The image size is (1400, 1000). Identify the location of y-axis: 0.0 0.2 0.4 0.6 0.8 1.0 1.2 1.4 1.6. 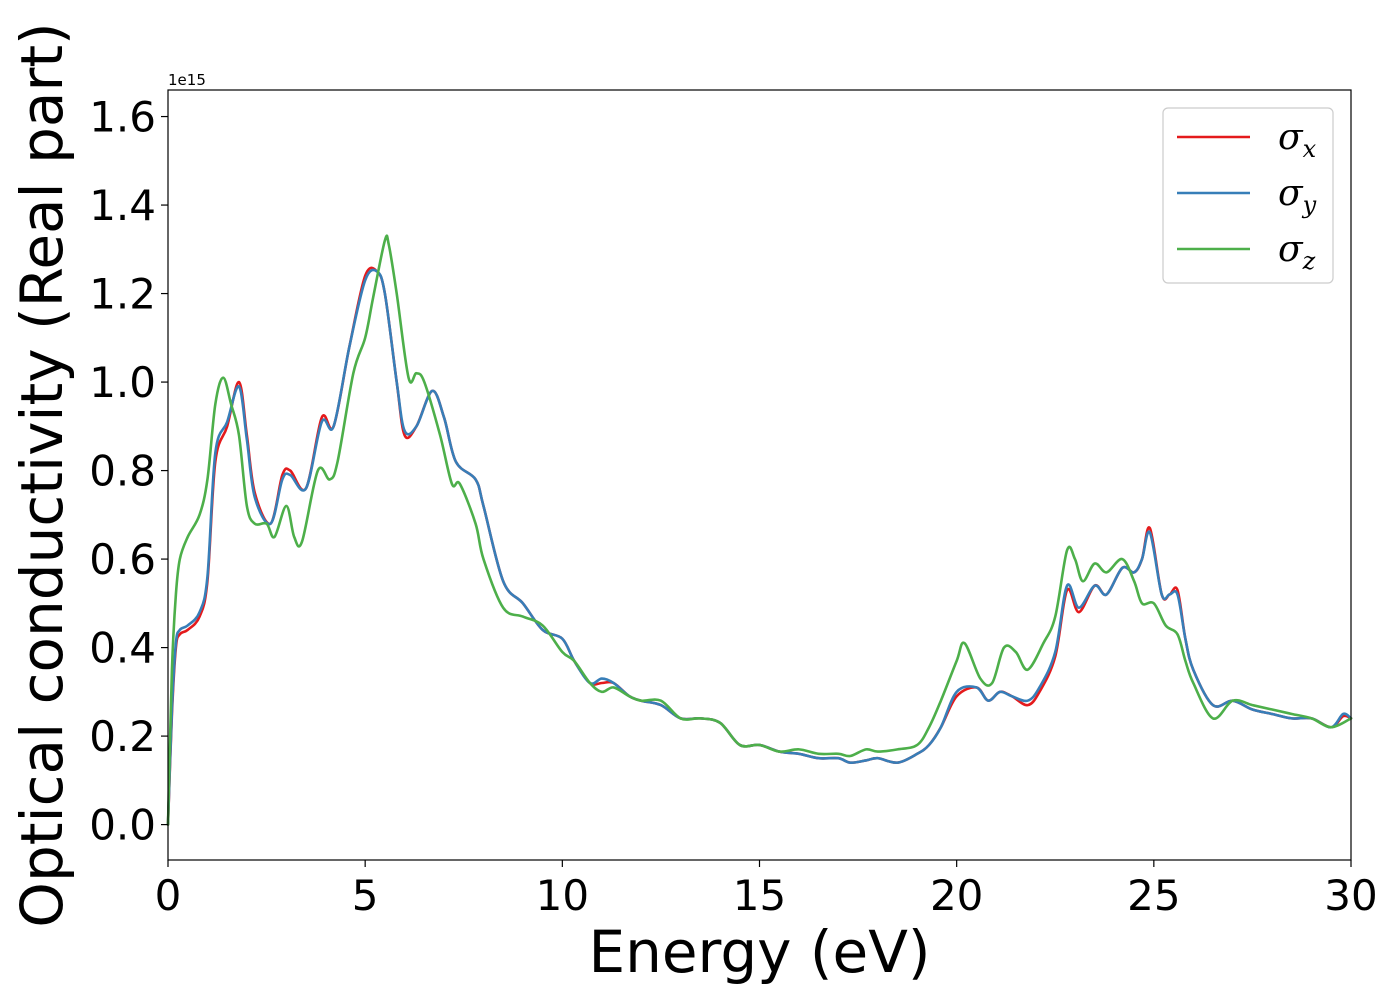
(128, 471).